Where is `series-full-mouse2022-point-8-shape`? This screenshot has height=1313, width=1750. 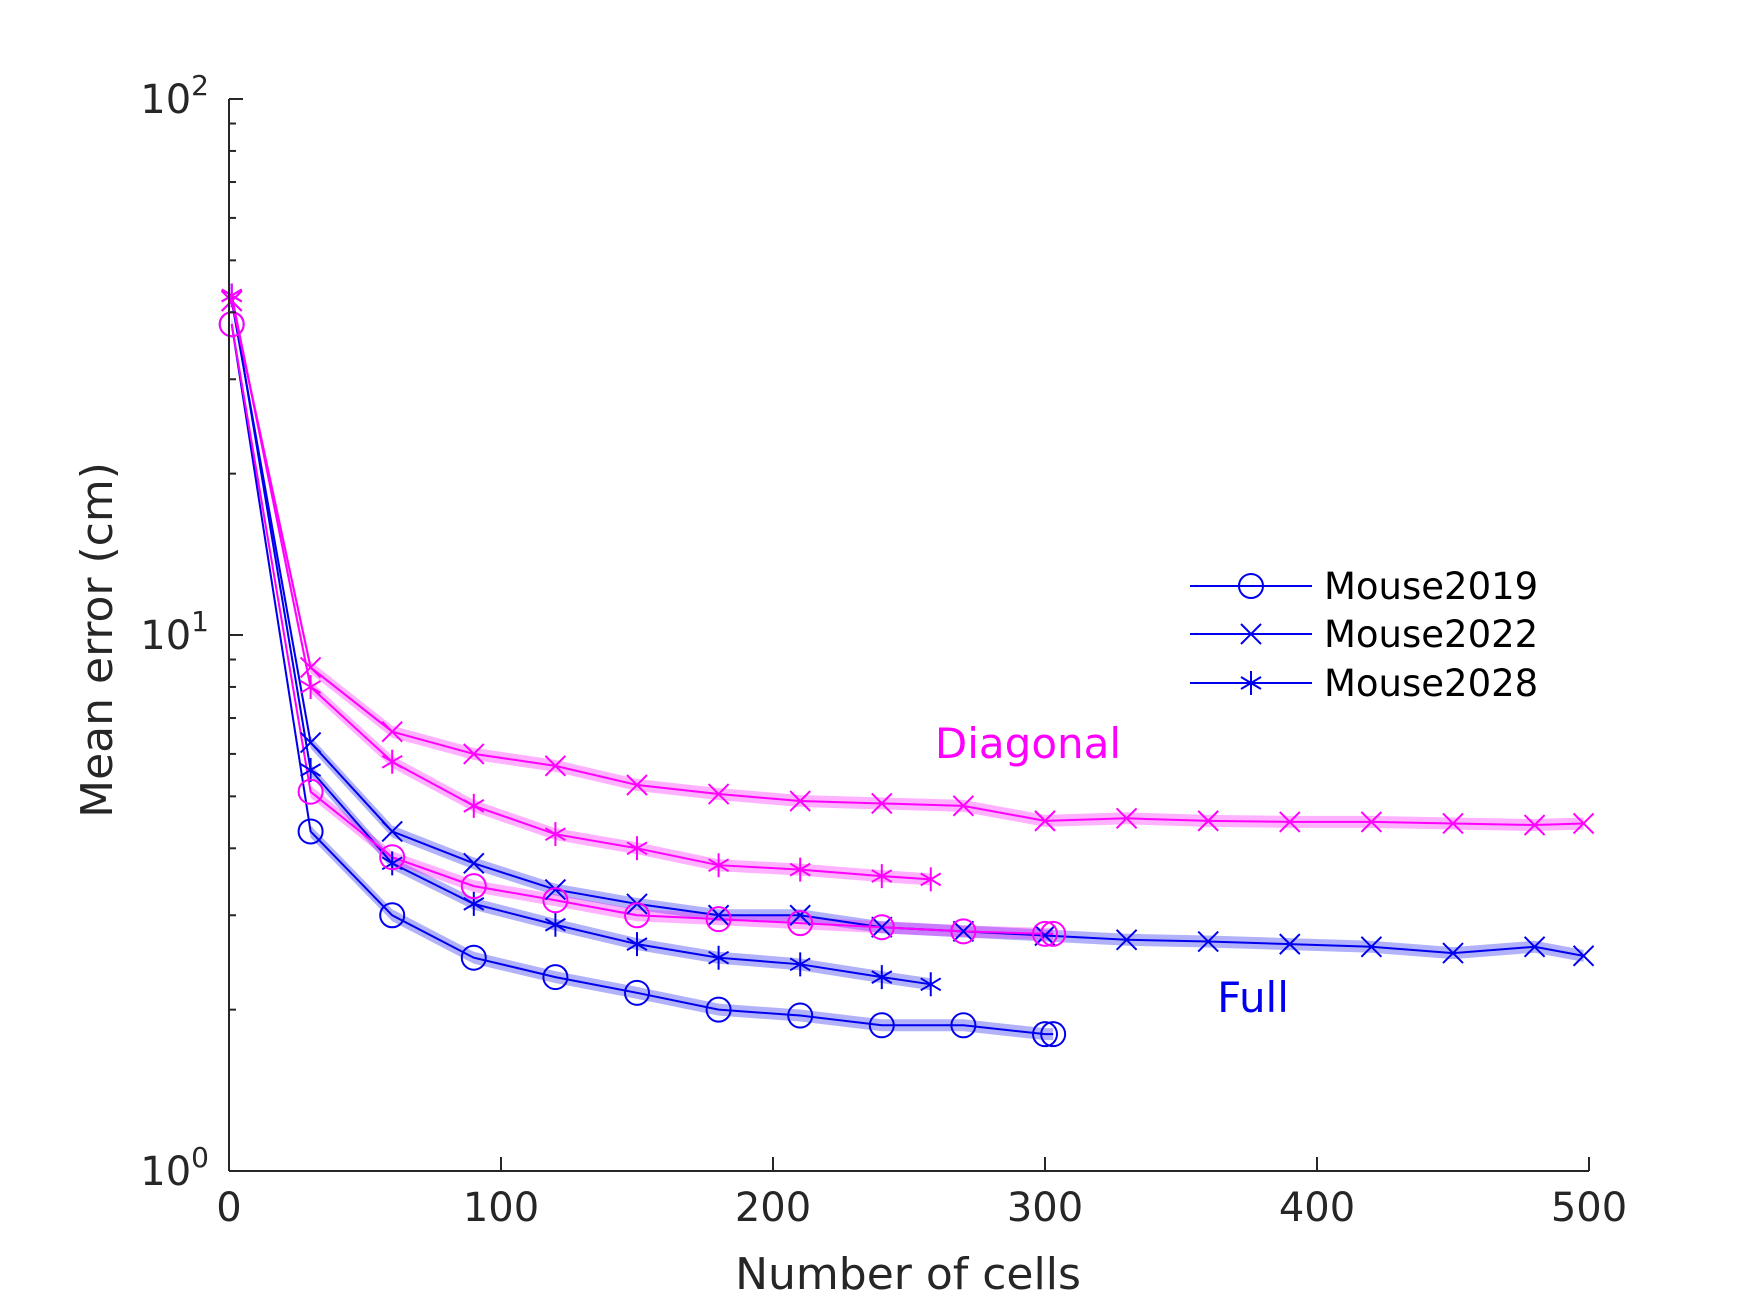
series-full-mouse2022-point-8-shape is located at coordinates (882, 927).